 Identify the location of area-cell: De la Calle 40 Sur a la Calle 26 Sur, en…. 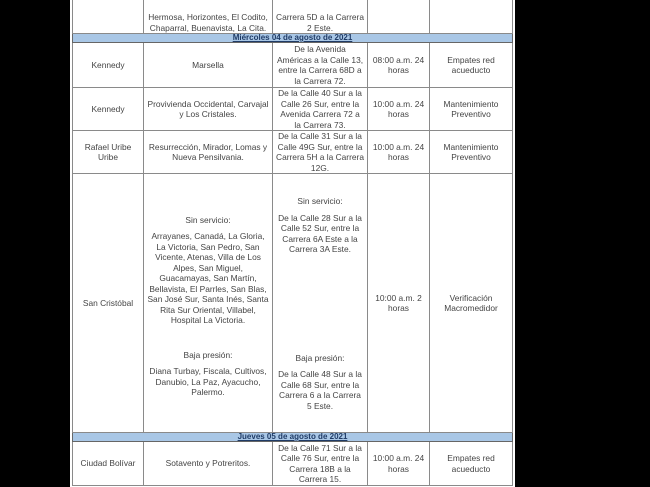
(320, 109).